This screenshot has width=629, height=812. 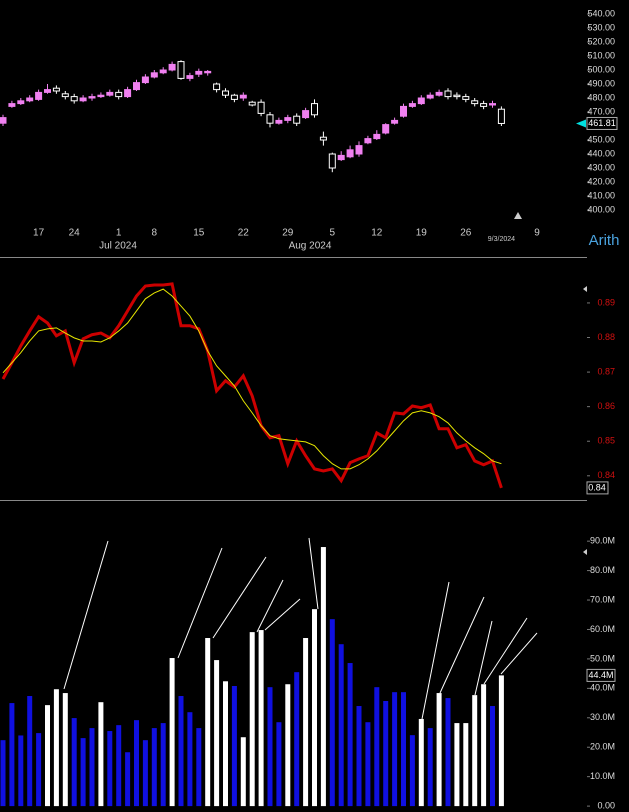 I want to click on x-tick-label: 26, so click(x=466, y=233).